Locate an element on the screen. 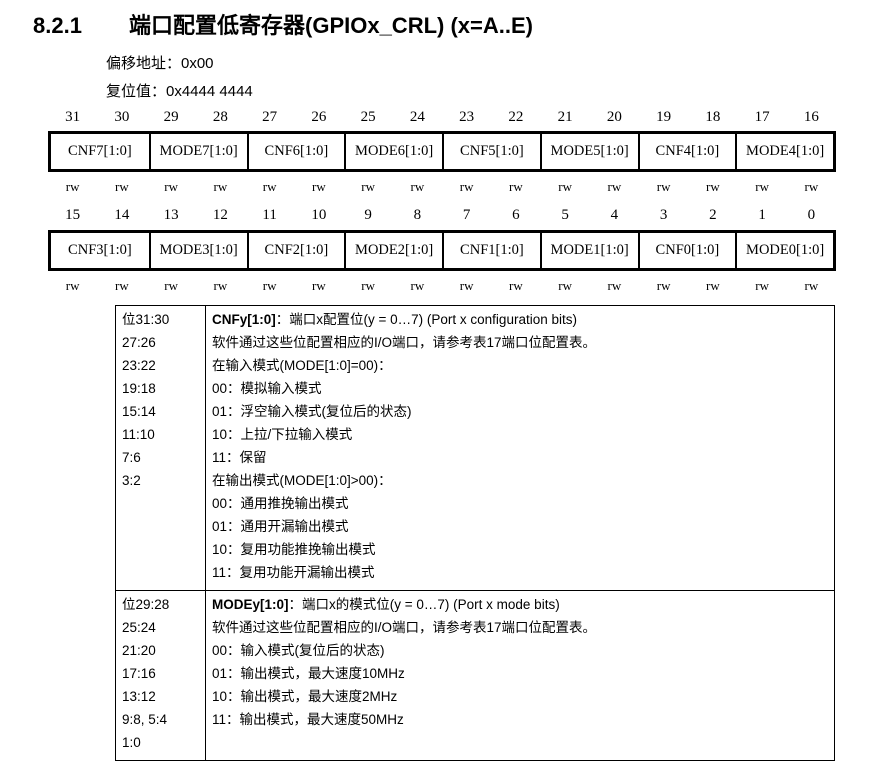  bit-number: 27 is located at coordinates (270, 117).